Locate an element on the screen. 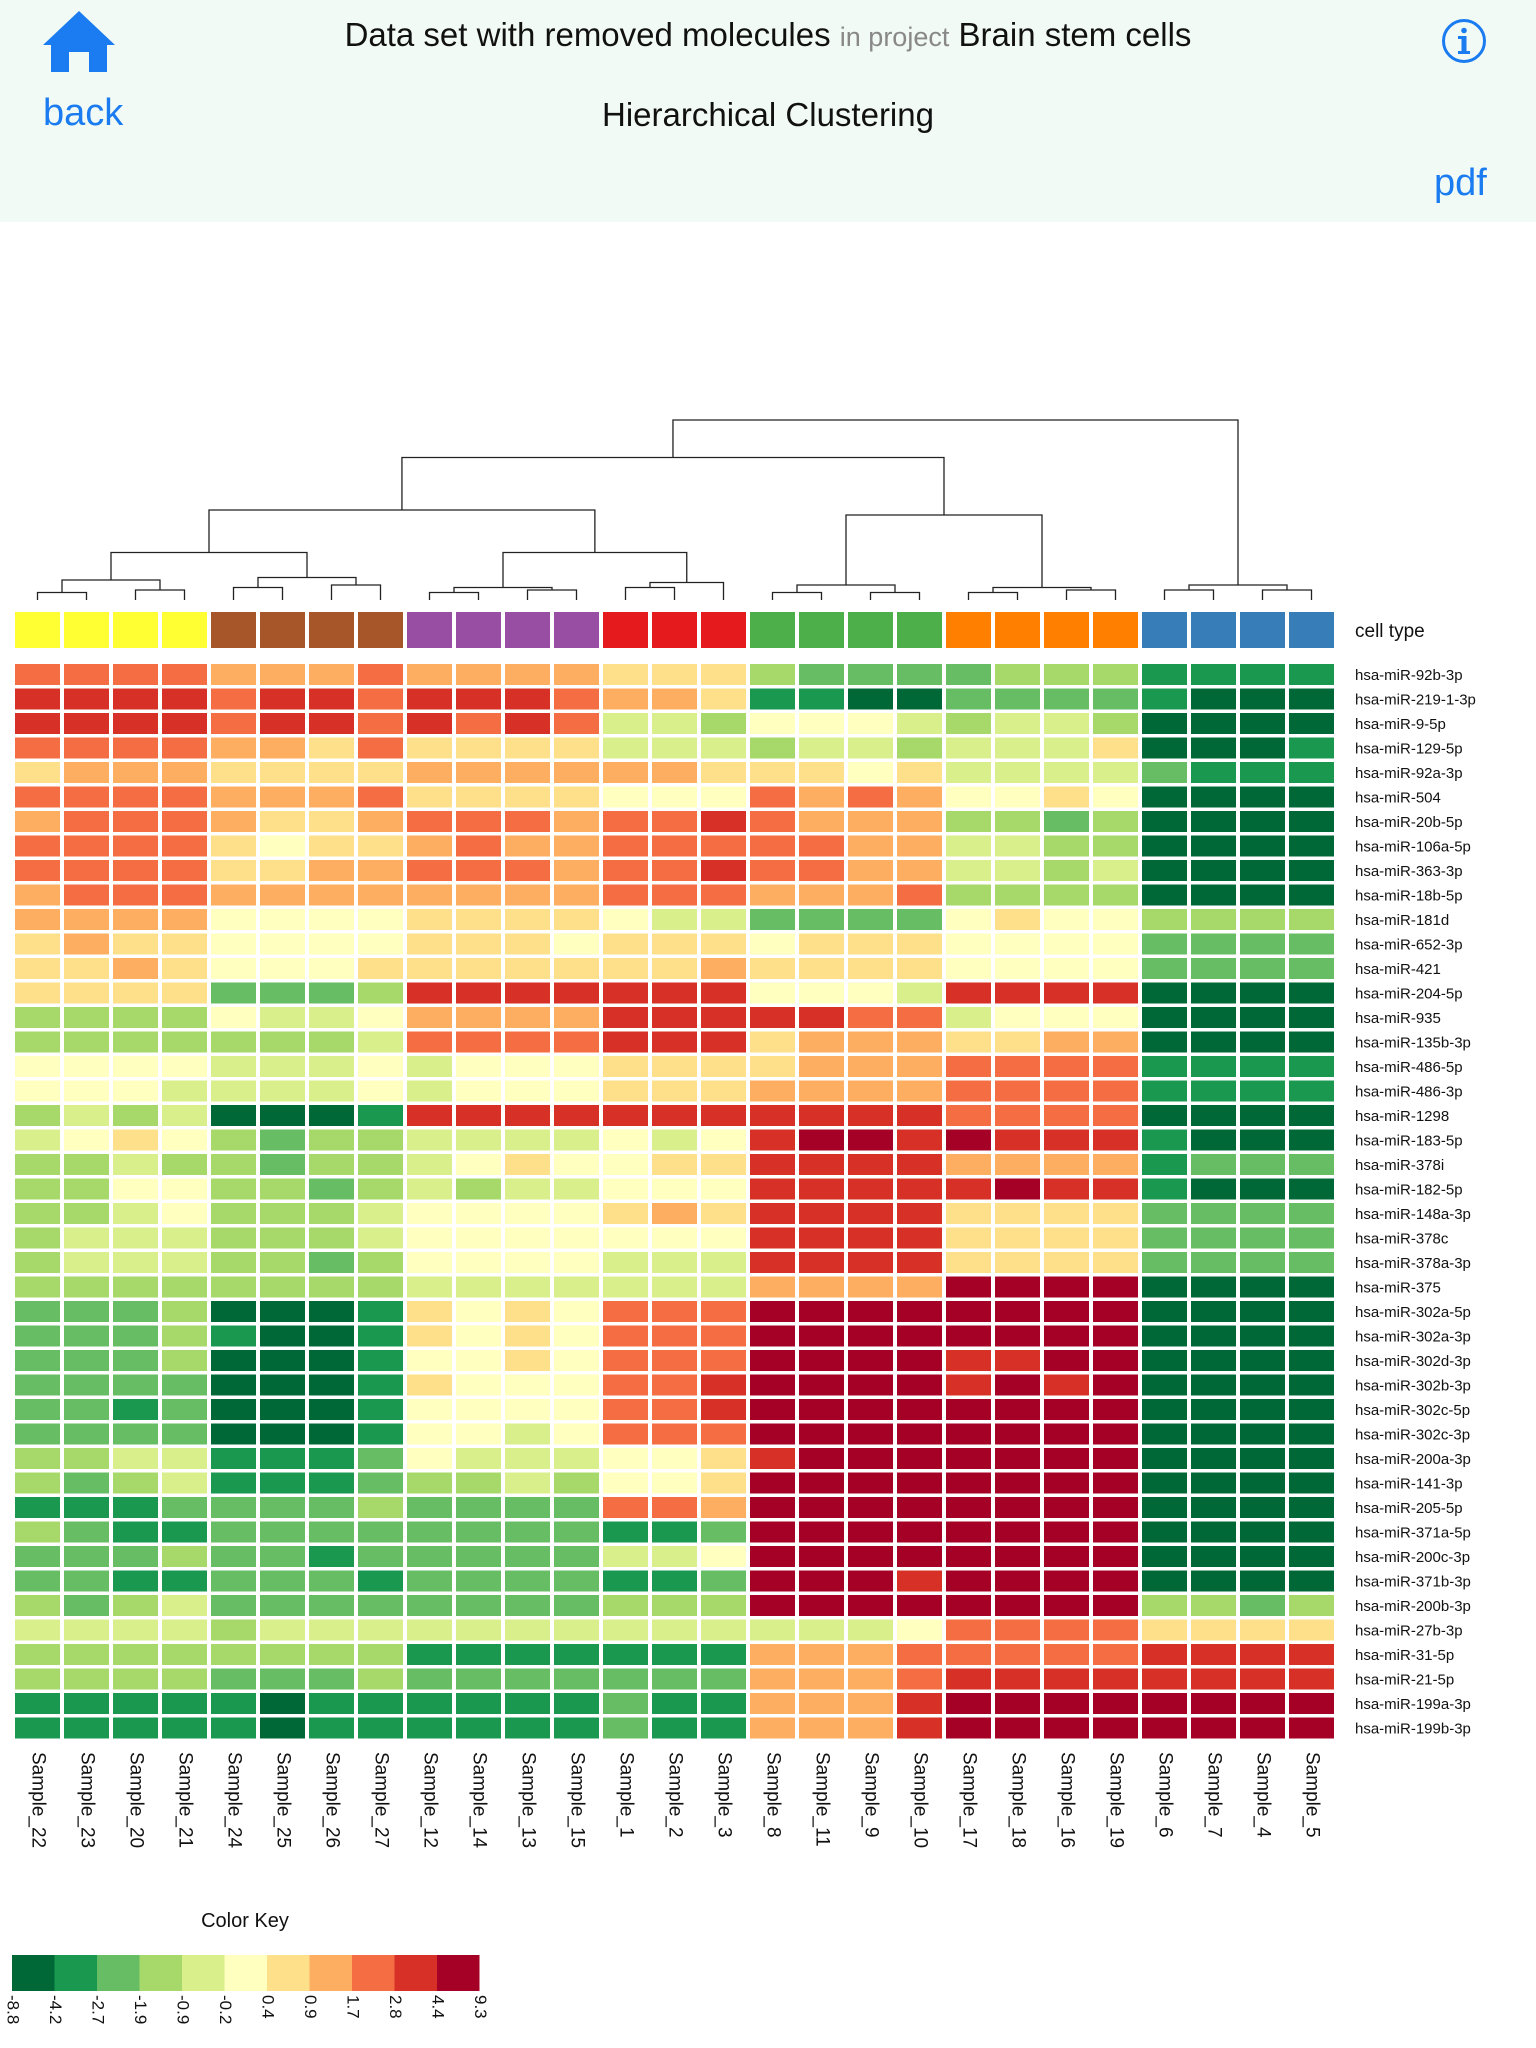 The height and width of the screenshot is (2048, 1536). gene-label: hsa-miR-363-3p is located at coordinates (1409, 871).